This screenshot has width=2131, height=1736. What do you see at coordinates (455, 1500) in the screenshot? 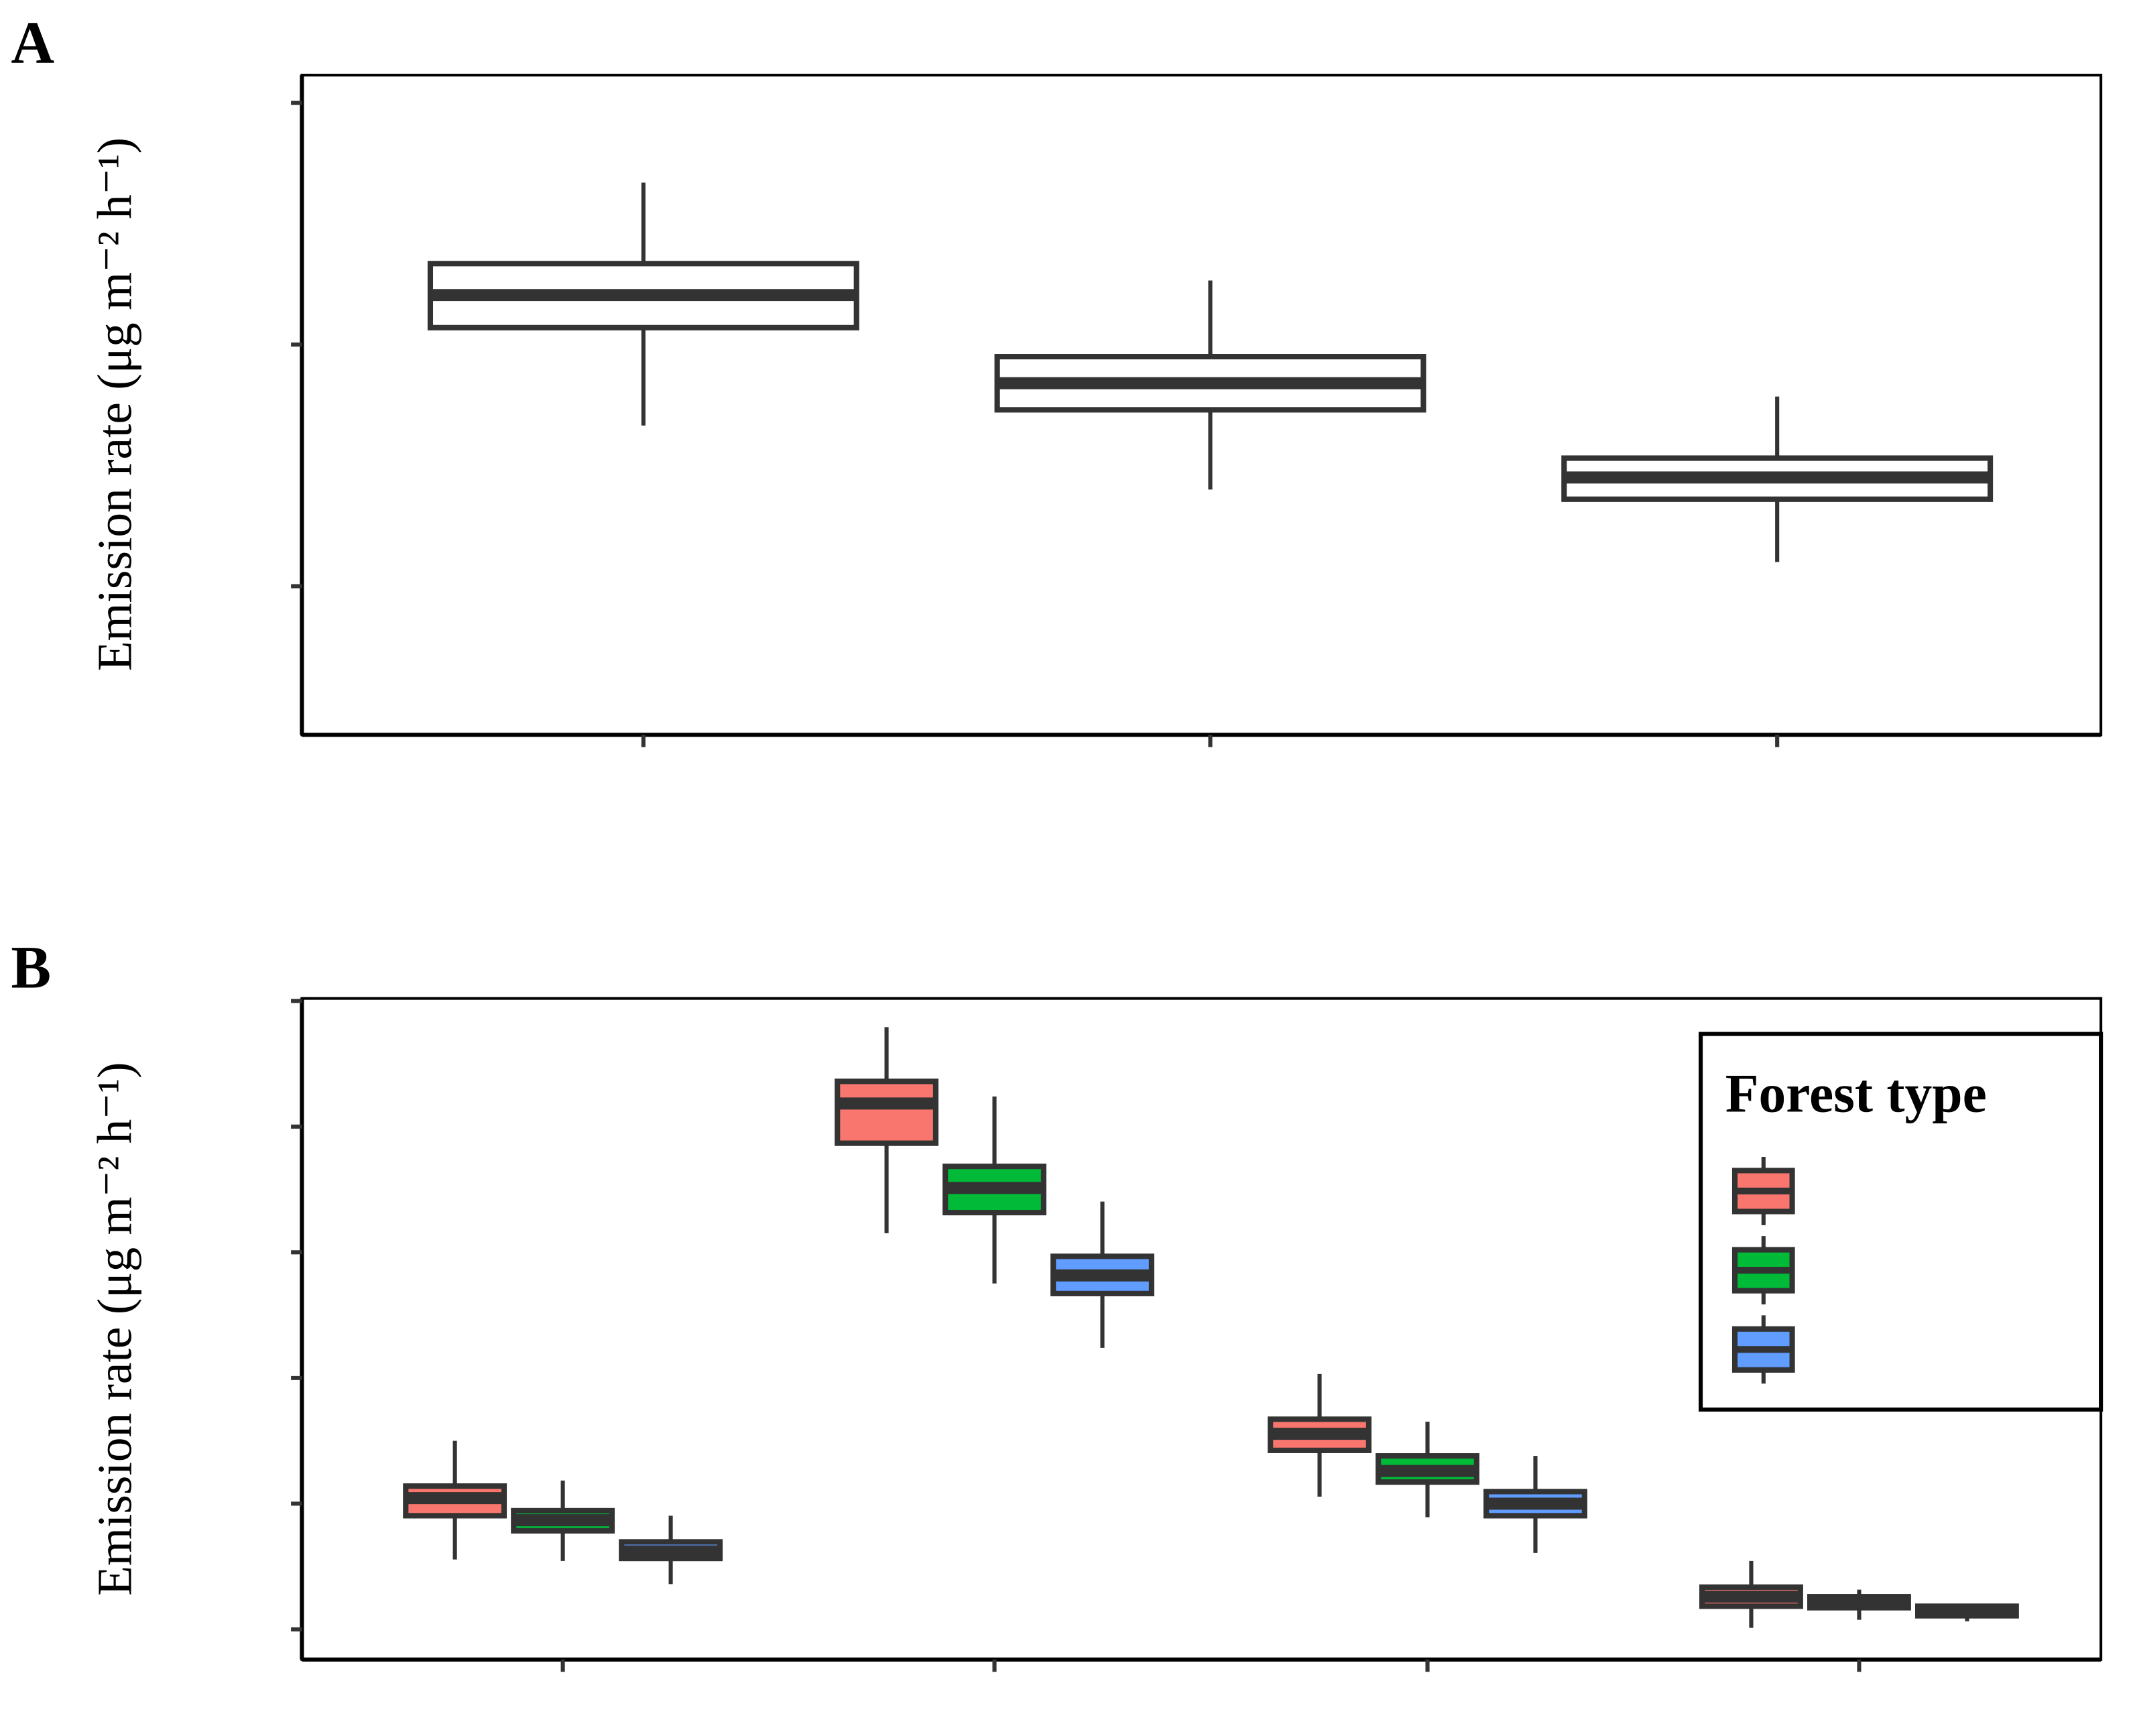
I see `box-spring-conifer` at bounding box center [455, 1500].